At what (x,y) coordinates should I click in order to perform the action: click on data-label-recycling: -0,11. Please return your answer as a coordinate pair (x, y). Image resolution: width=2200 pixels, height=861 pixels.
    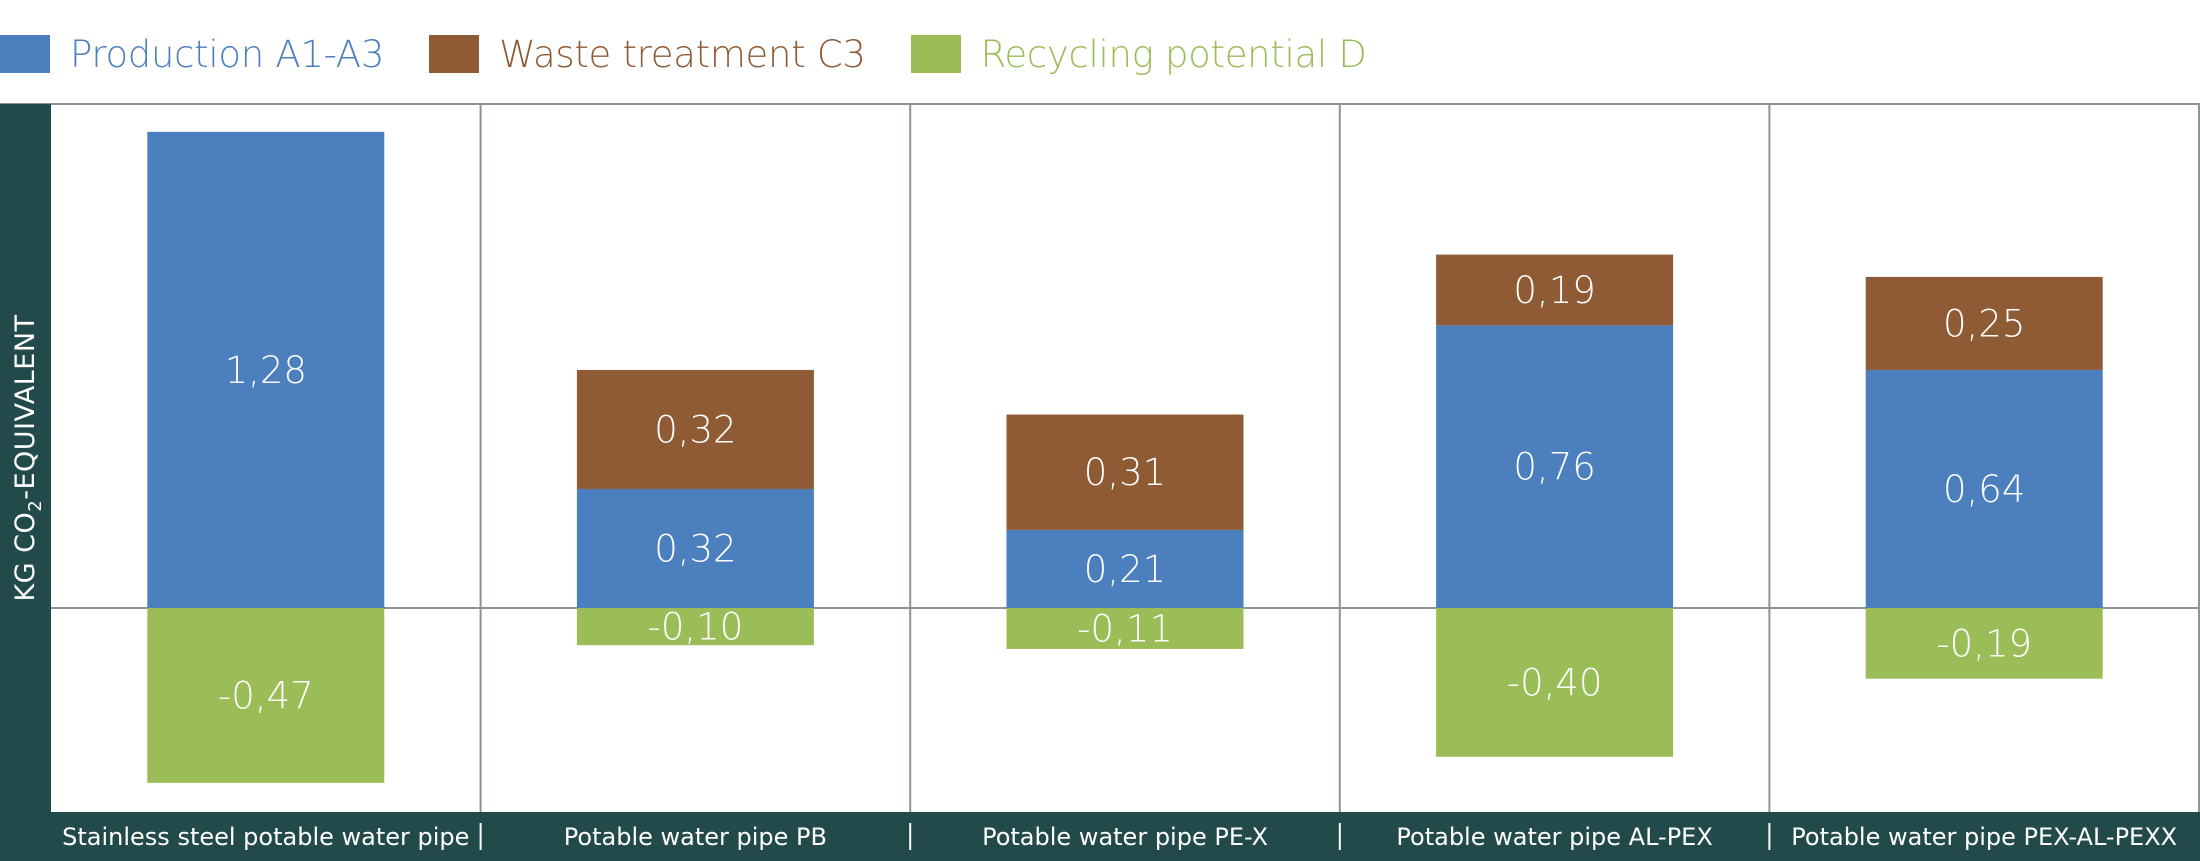
    Looking at the image, I should click on (1125, 628).